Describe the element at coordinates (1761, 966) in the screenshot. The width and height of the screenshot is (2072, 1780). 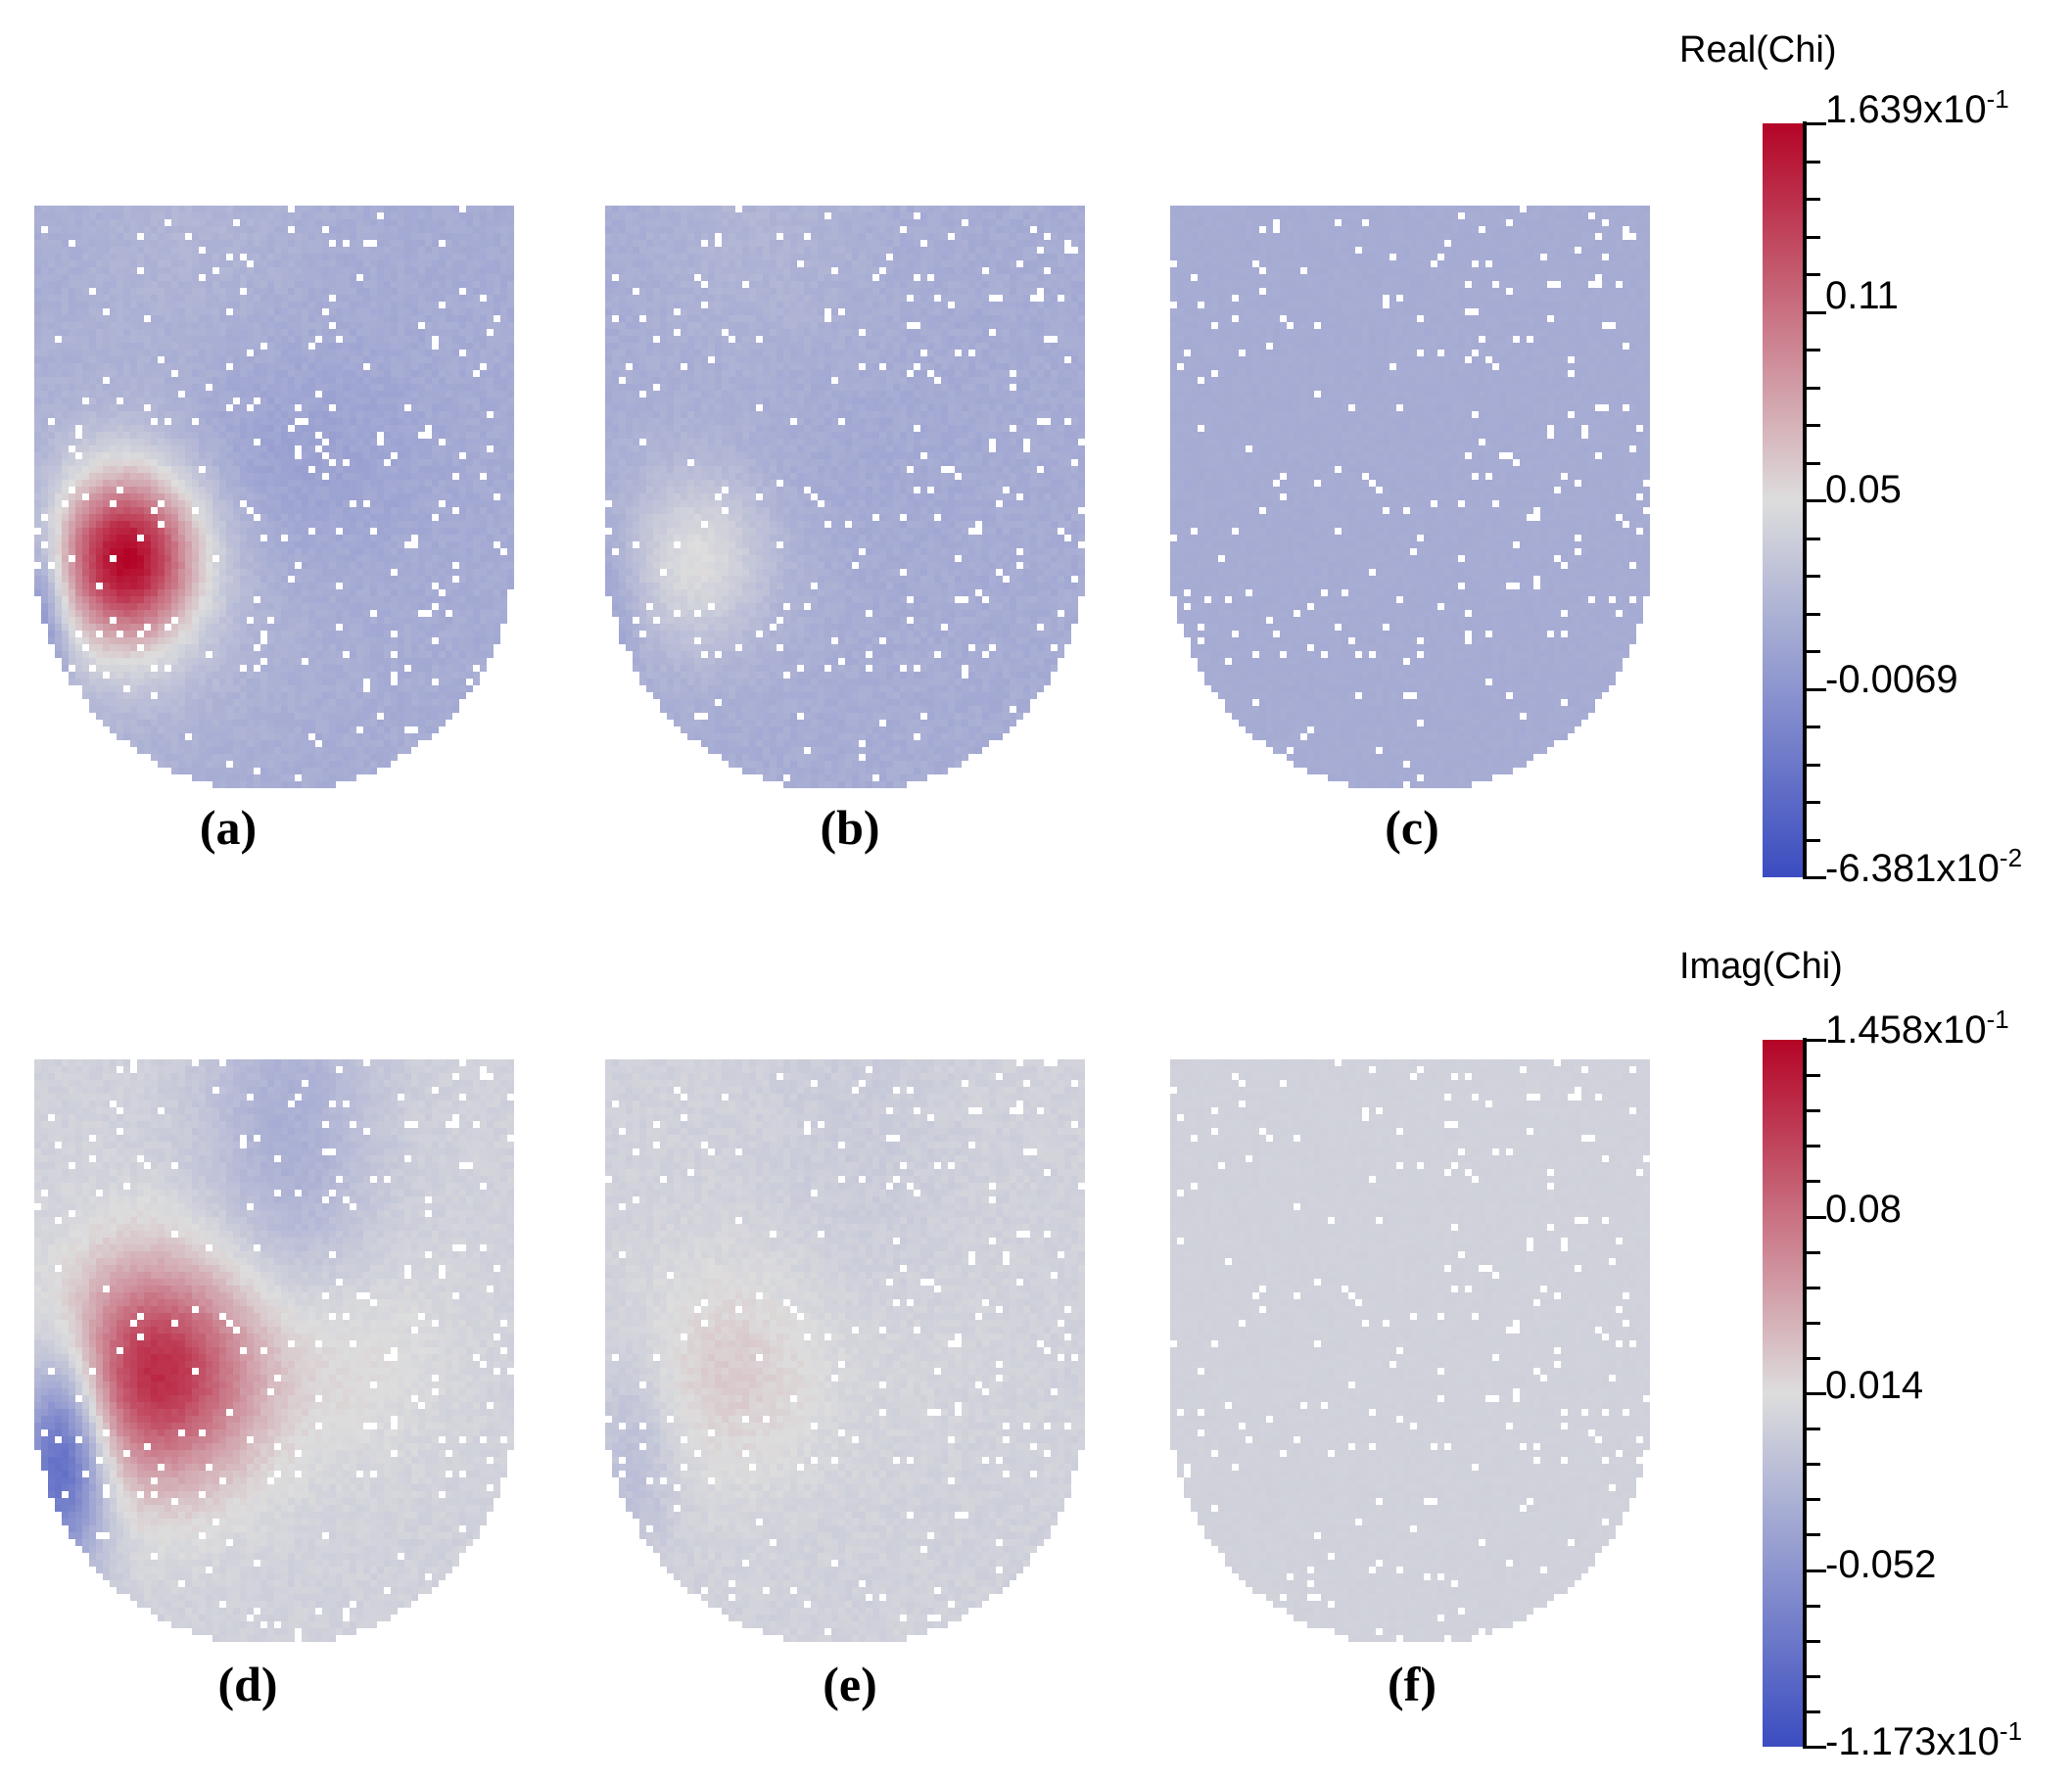
I see `imag-colorbar-title: Imag(Chi)` at that location.